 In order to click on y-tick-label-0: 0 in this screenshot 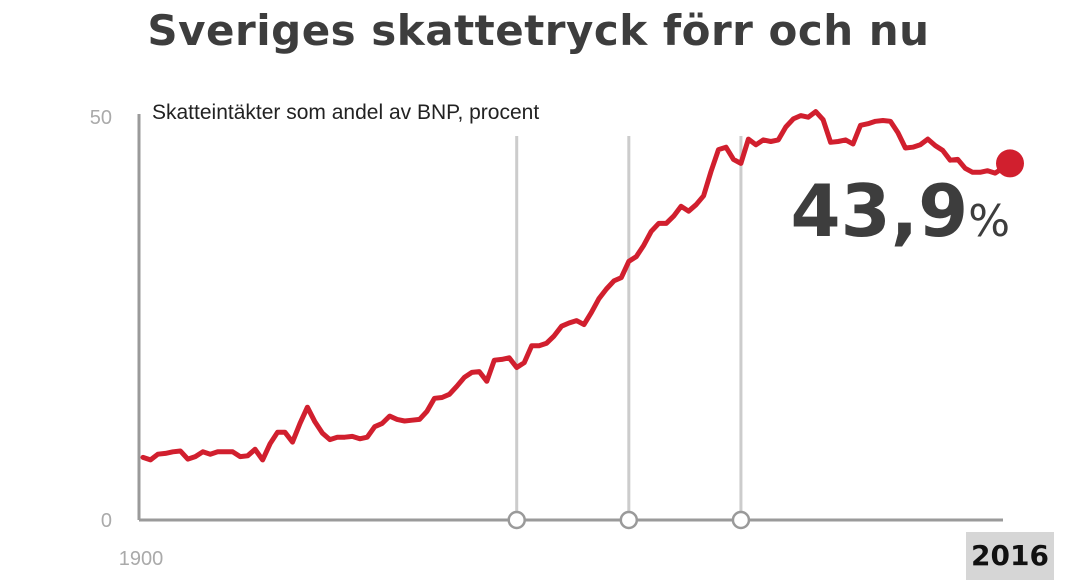, I will do `click(106, 521)`.